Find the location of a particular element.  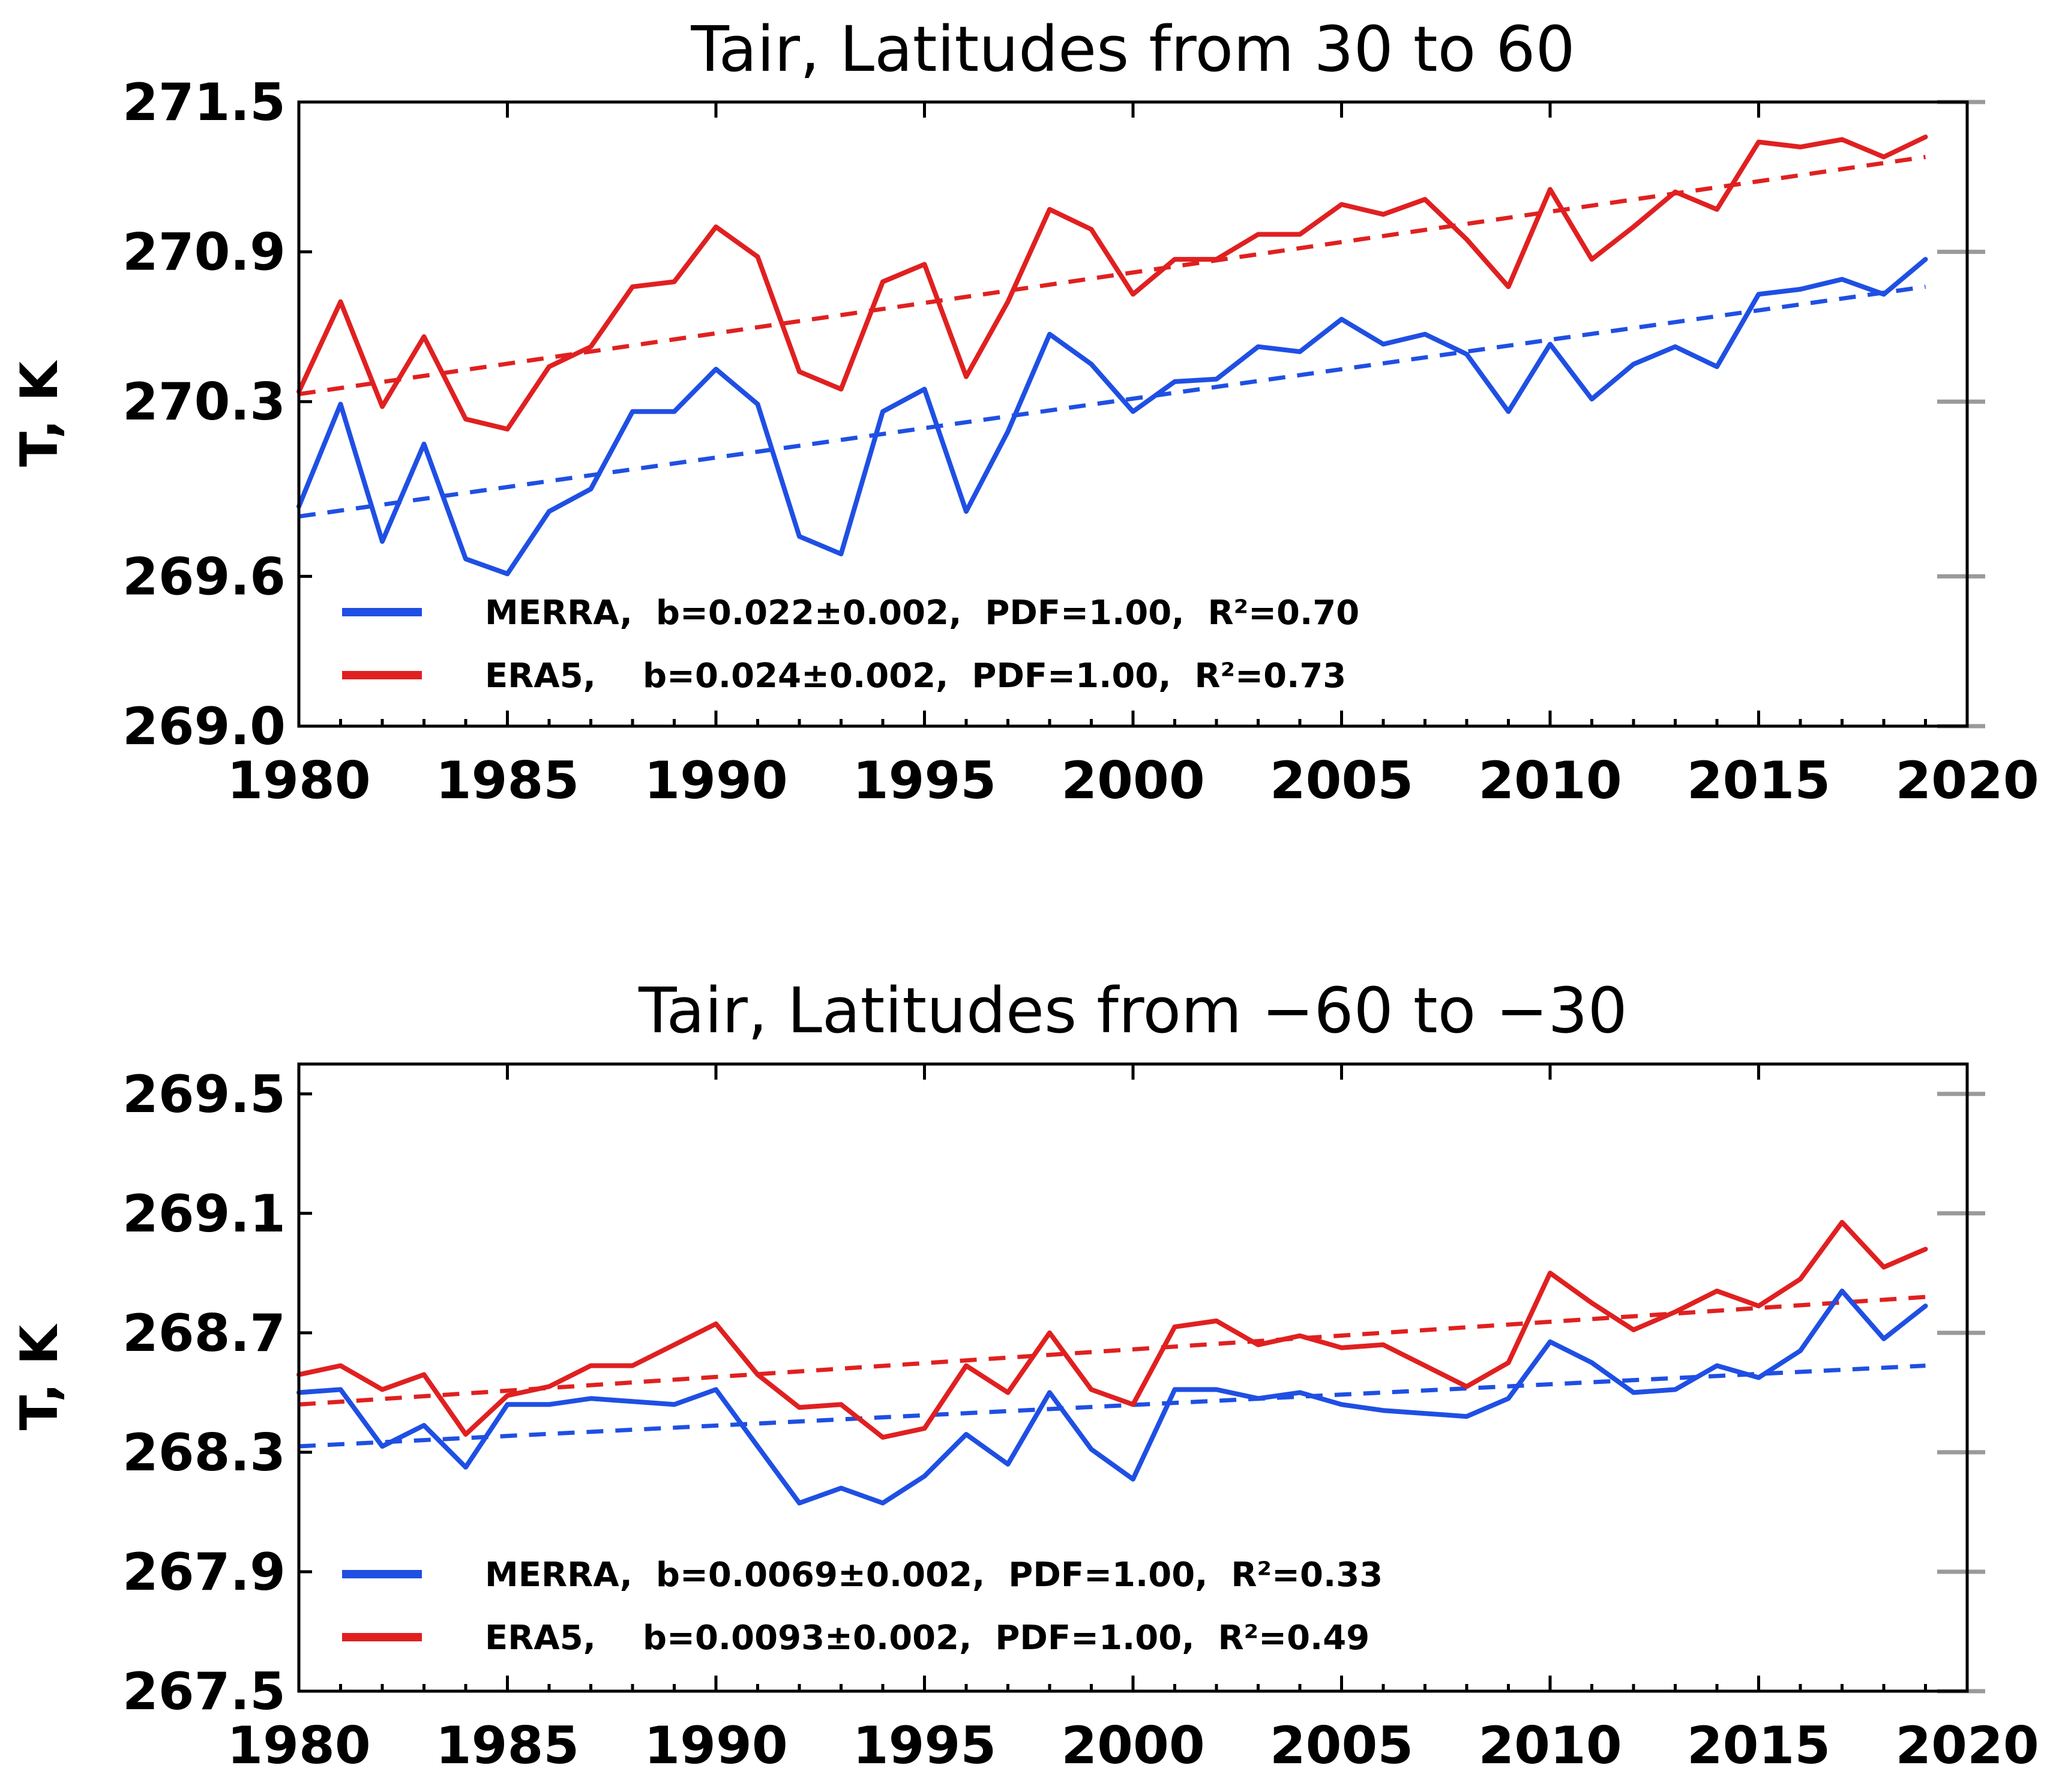

chart-title: Tair, Latitudes from −60 to −30 is located at coordinates (1133, 1010).